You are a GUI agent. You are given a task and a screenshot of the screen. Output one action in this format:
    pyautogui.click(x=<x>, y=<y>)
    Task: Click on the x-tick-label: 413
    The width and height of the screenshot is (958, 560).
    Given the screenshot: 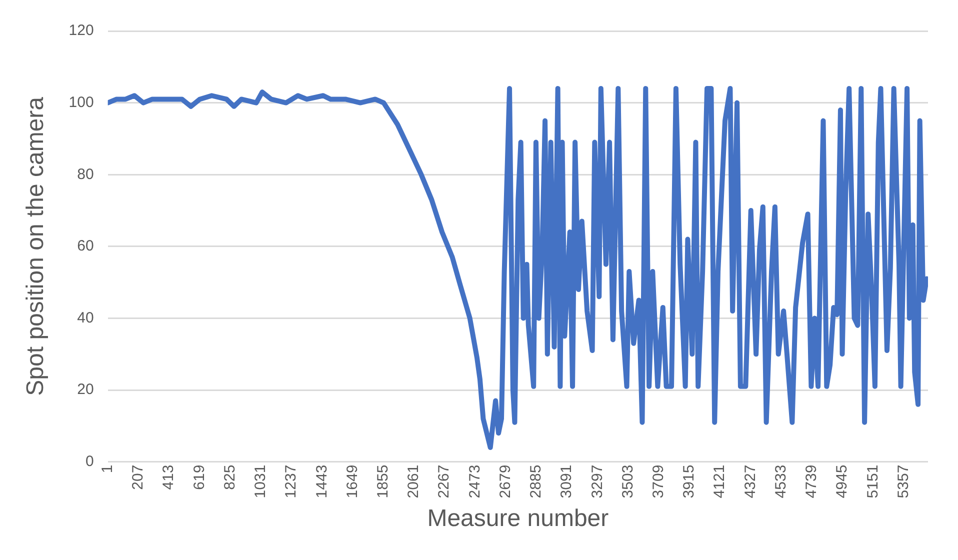 What is the action you would take?
    pyautogui.click(x=169, y=477)
    